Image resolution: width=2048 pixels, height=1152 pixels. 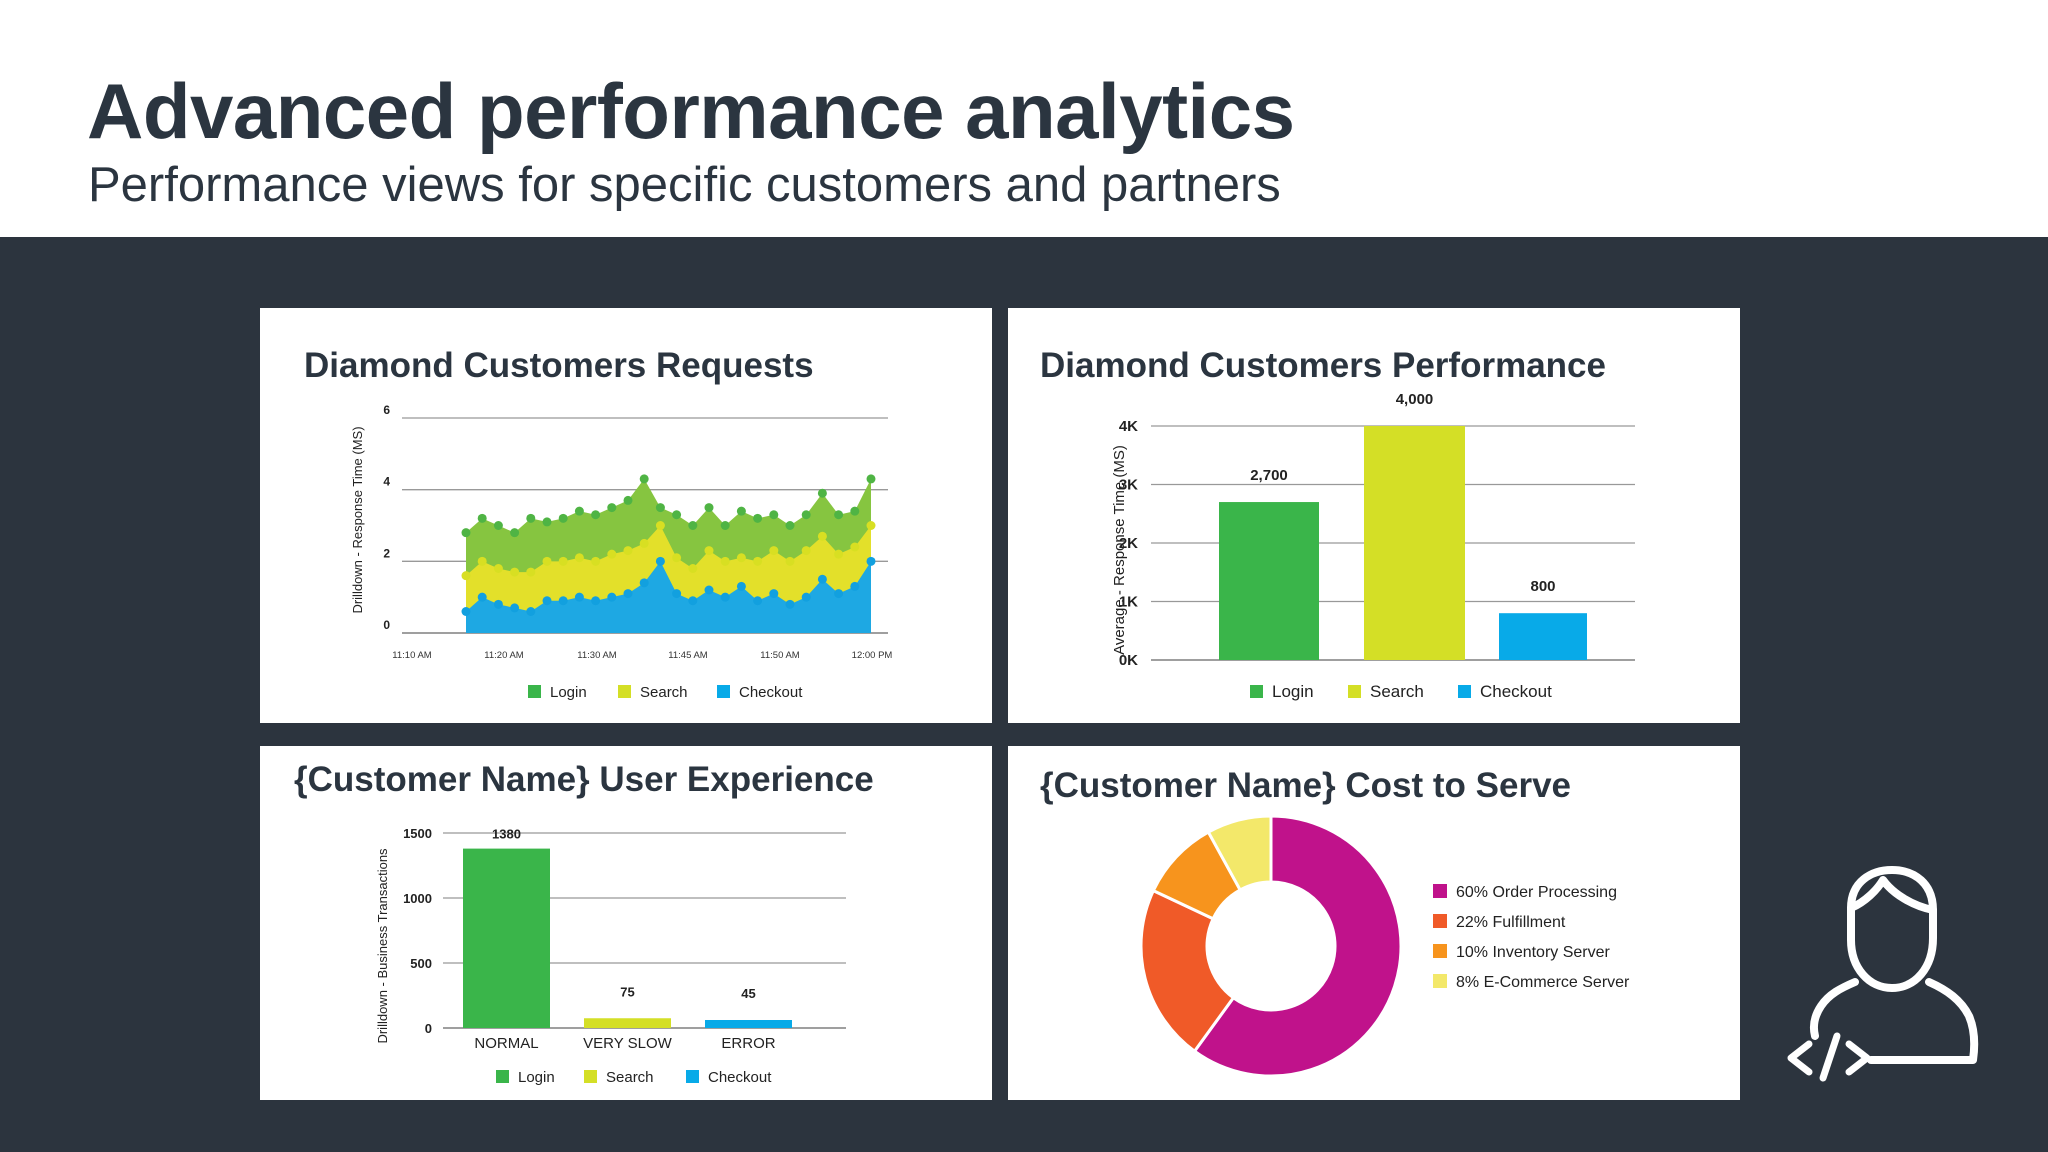 I want to click on data-label: 45, so click(x=748, y=993).